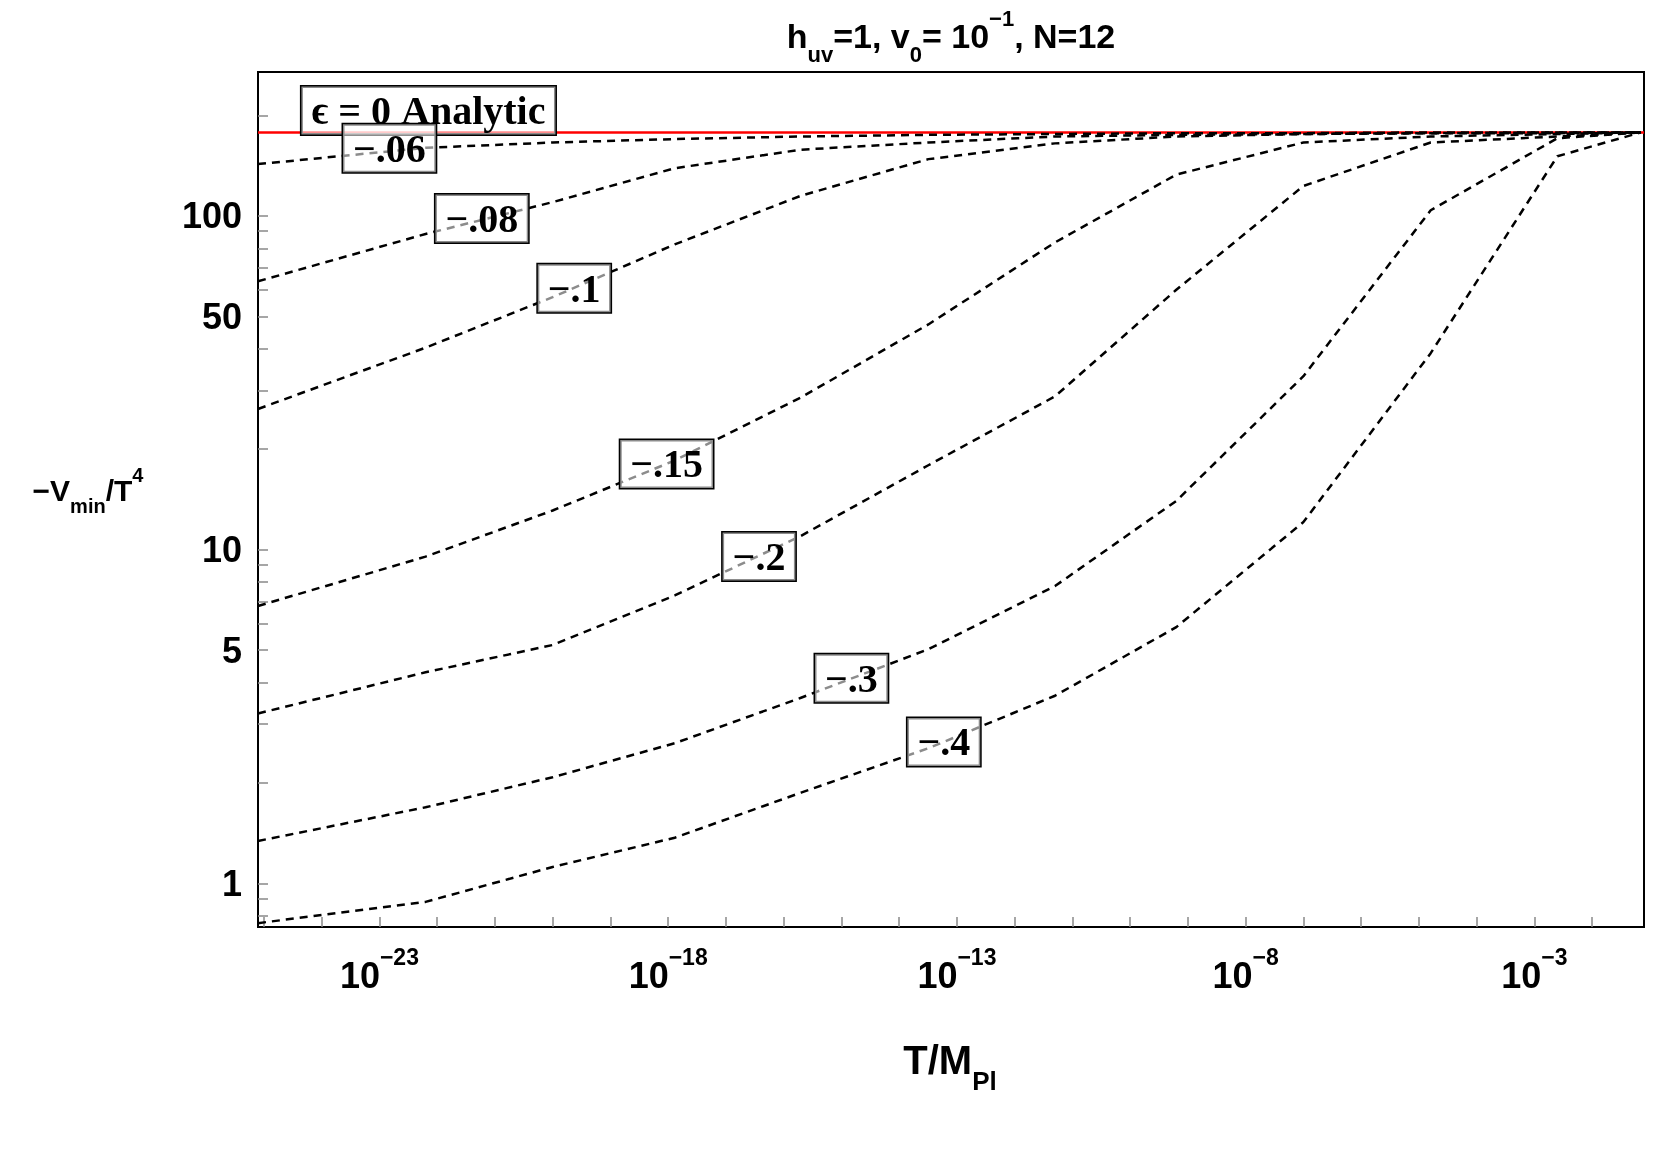  I want to click on y-tick-label: 10, so click(221, 550).